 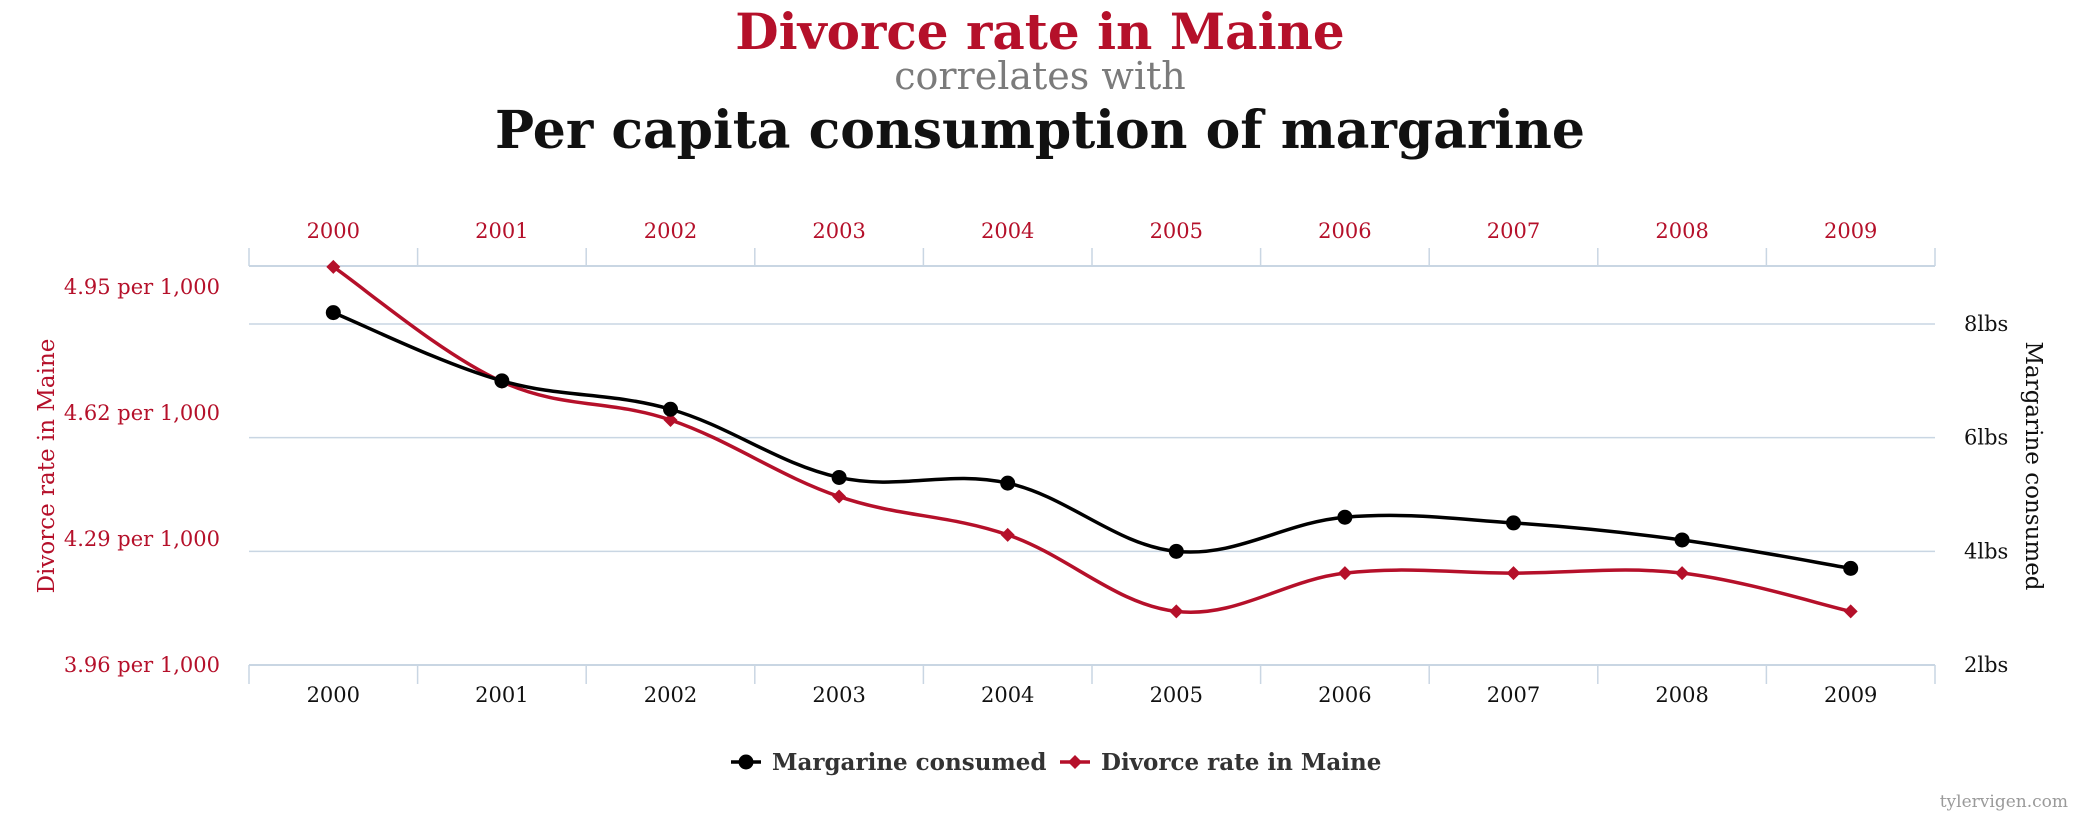 What do you see at coordinates (1986, 551) in the screenshot?
I see `y-right-tick-label: 4lbs` at bounding box center [1986, 551].